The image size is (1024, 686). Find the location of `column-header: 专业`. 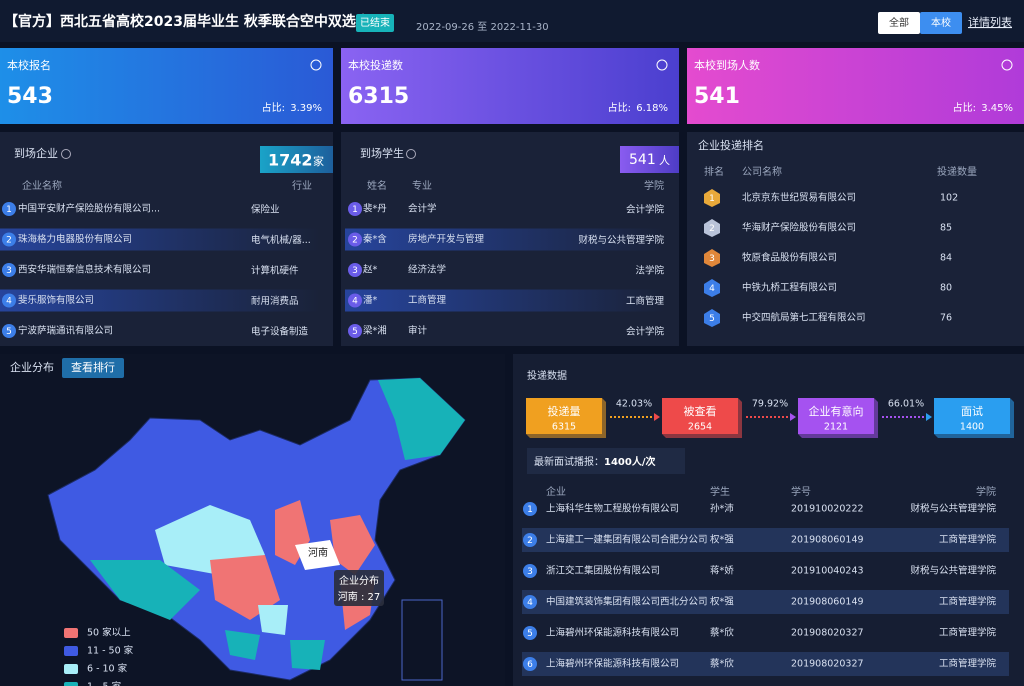

column-header: 专业 is located at coordinates (422, 185).